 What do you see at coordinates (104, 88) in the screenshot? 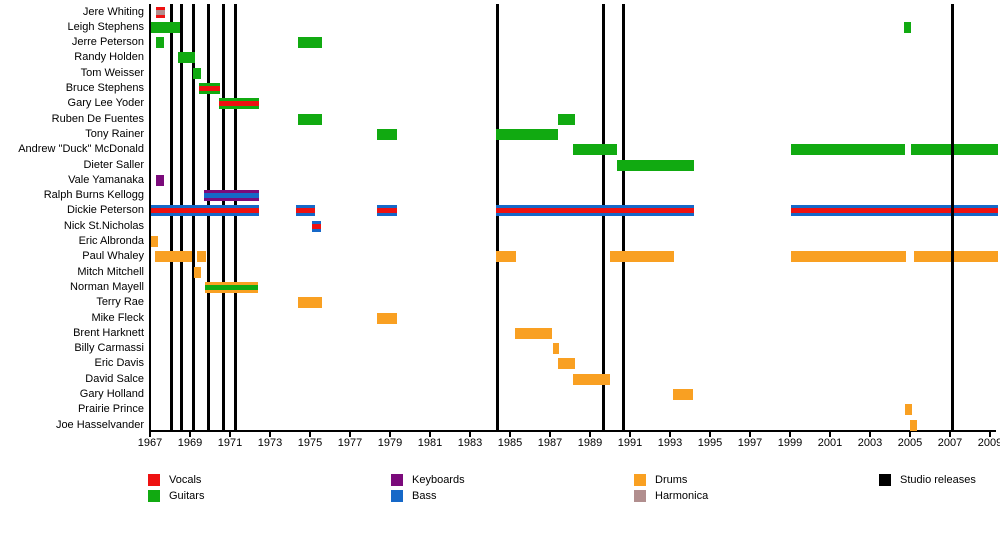
I see `member-label: Bruce Stephens` at bounding box center [104, 88].